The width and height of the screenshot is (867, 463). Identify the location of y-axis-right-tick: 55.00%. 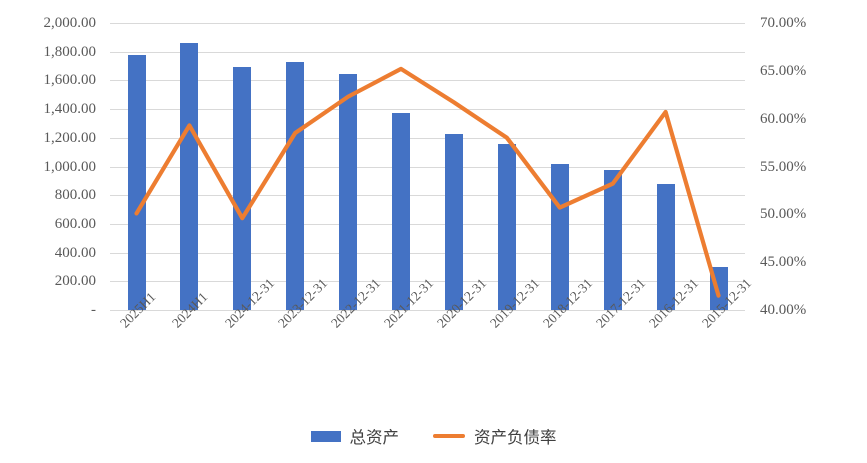
(783, 166).